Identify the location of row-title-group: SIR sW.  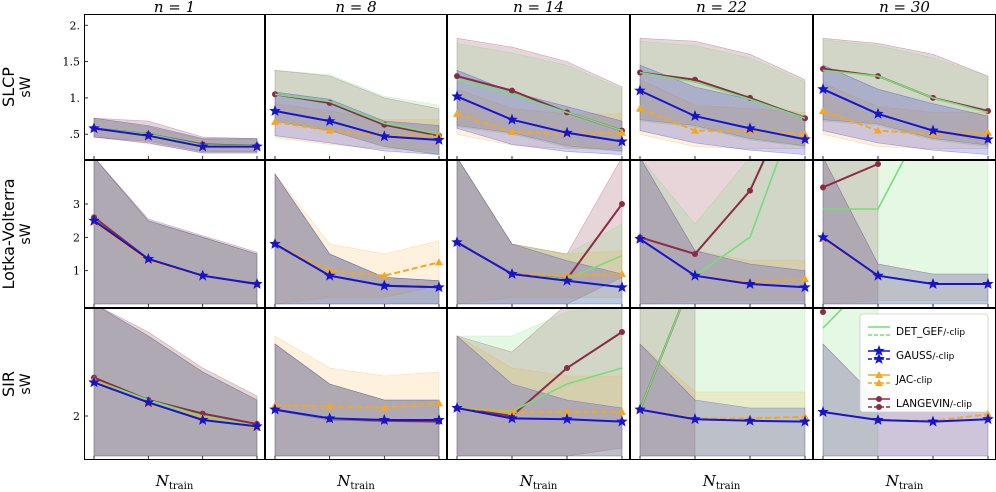
(17, 384).